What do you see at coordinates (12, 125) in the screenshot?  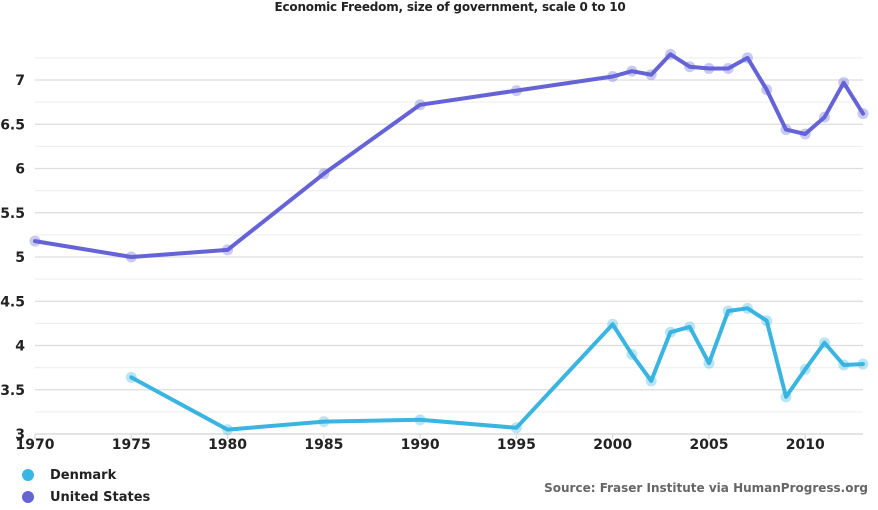 I see `y-tick-label: 6.5` at bounding box center [12, 125].